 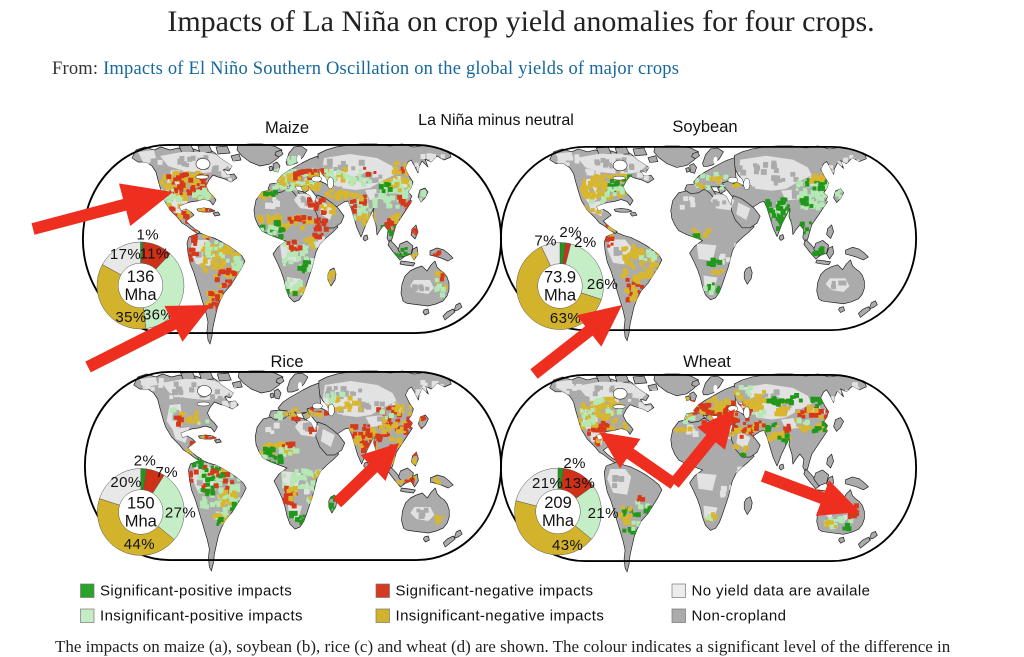 I want to click on svg-text: 17%, so click(x=125, y=254).